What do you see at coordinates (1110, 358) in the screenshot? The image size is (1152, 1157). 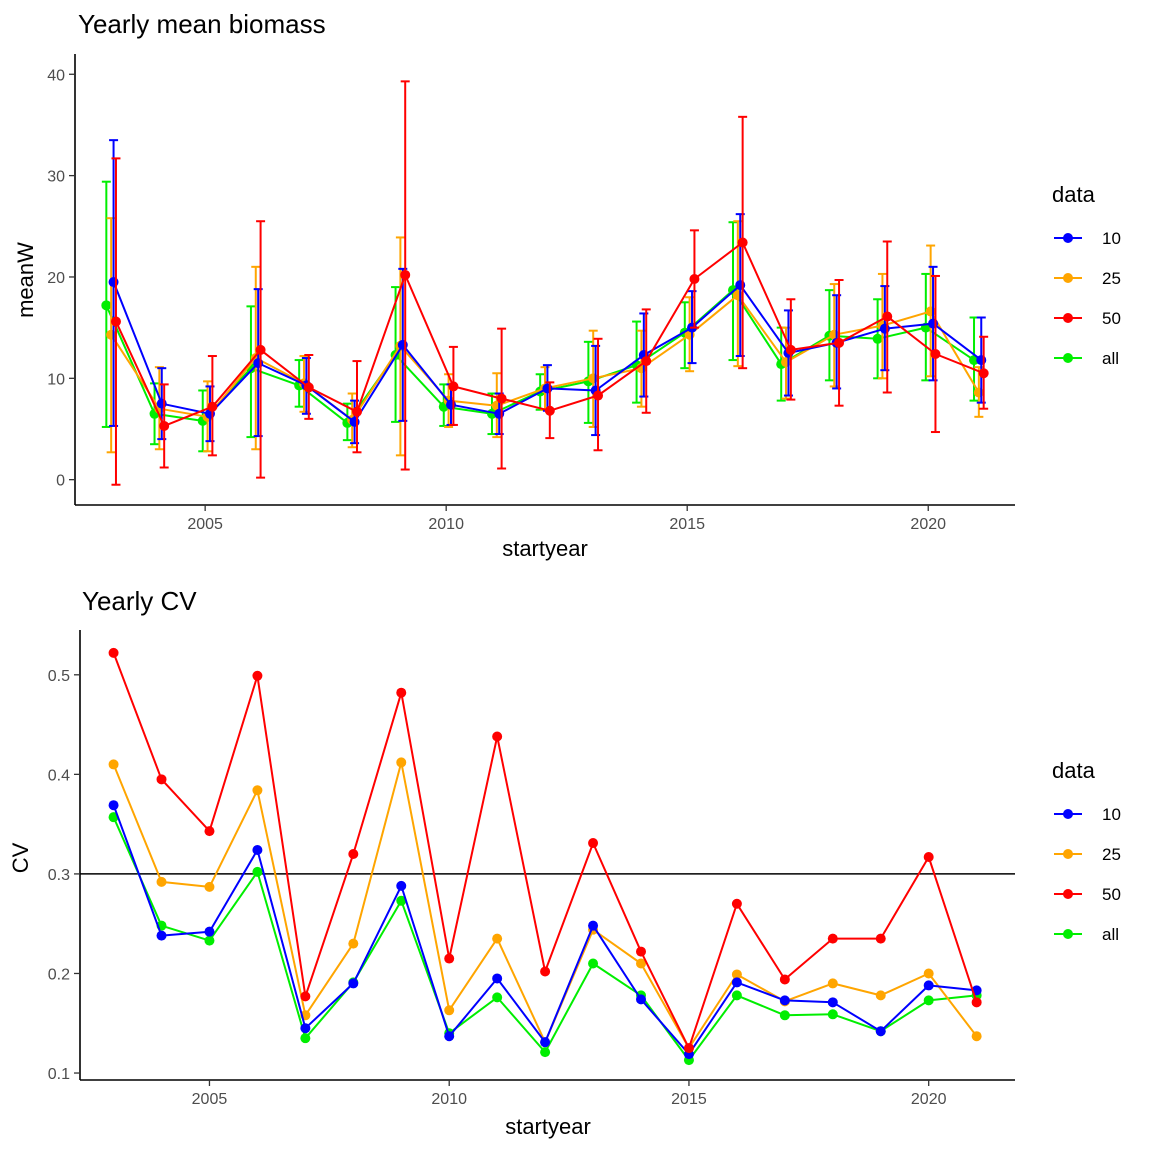 I see `legend-label: all` at bounding box center [1110, 358].